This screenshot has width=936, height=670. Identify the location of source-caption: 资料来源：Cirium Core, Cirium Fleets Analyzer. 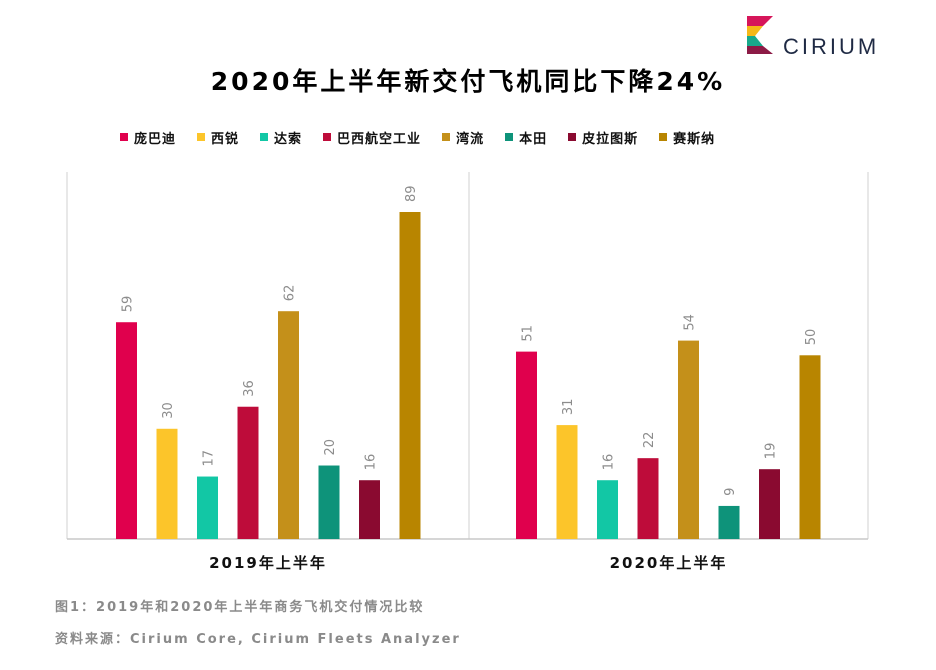
(258, 639).